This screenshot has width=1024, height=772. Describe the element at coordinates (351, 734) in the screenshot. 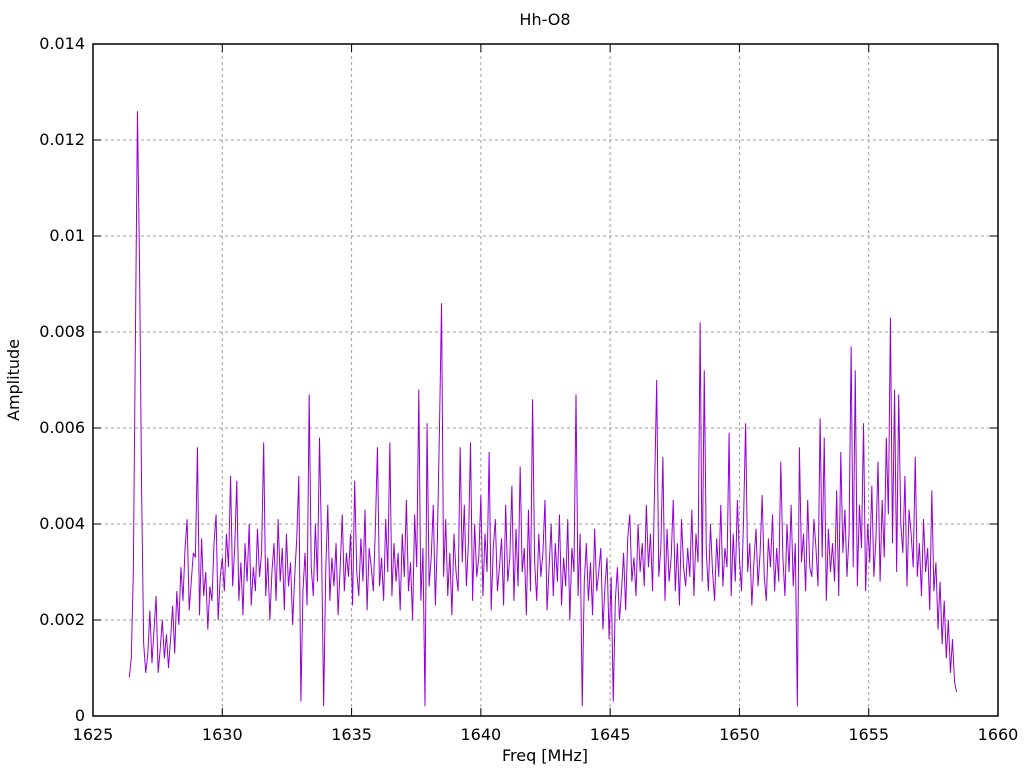

I see `x-tick-label: 1635` at that location.